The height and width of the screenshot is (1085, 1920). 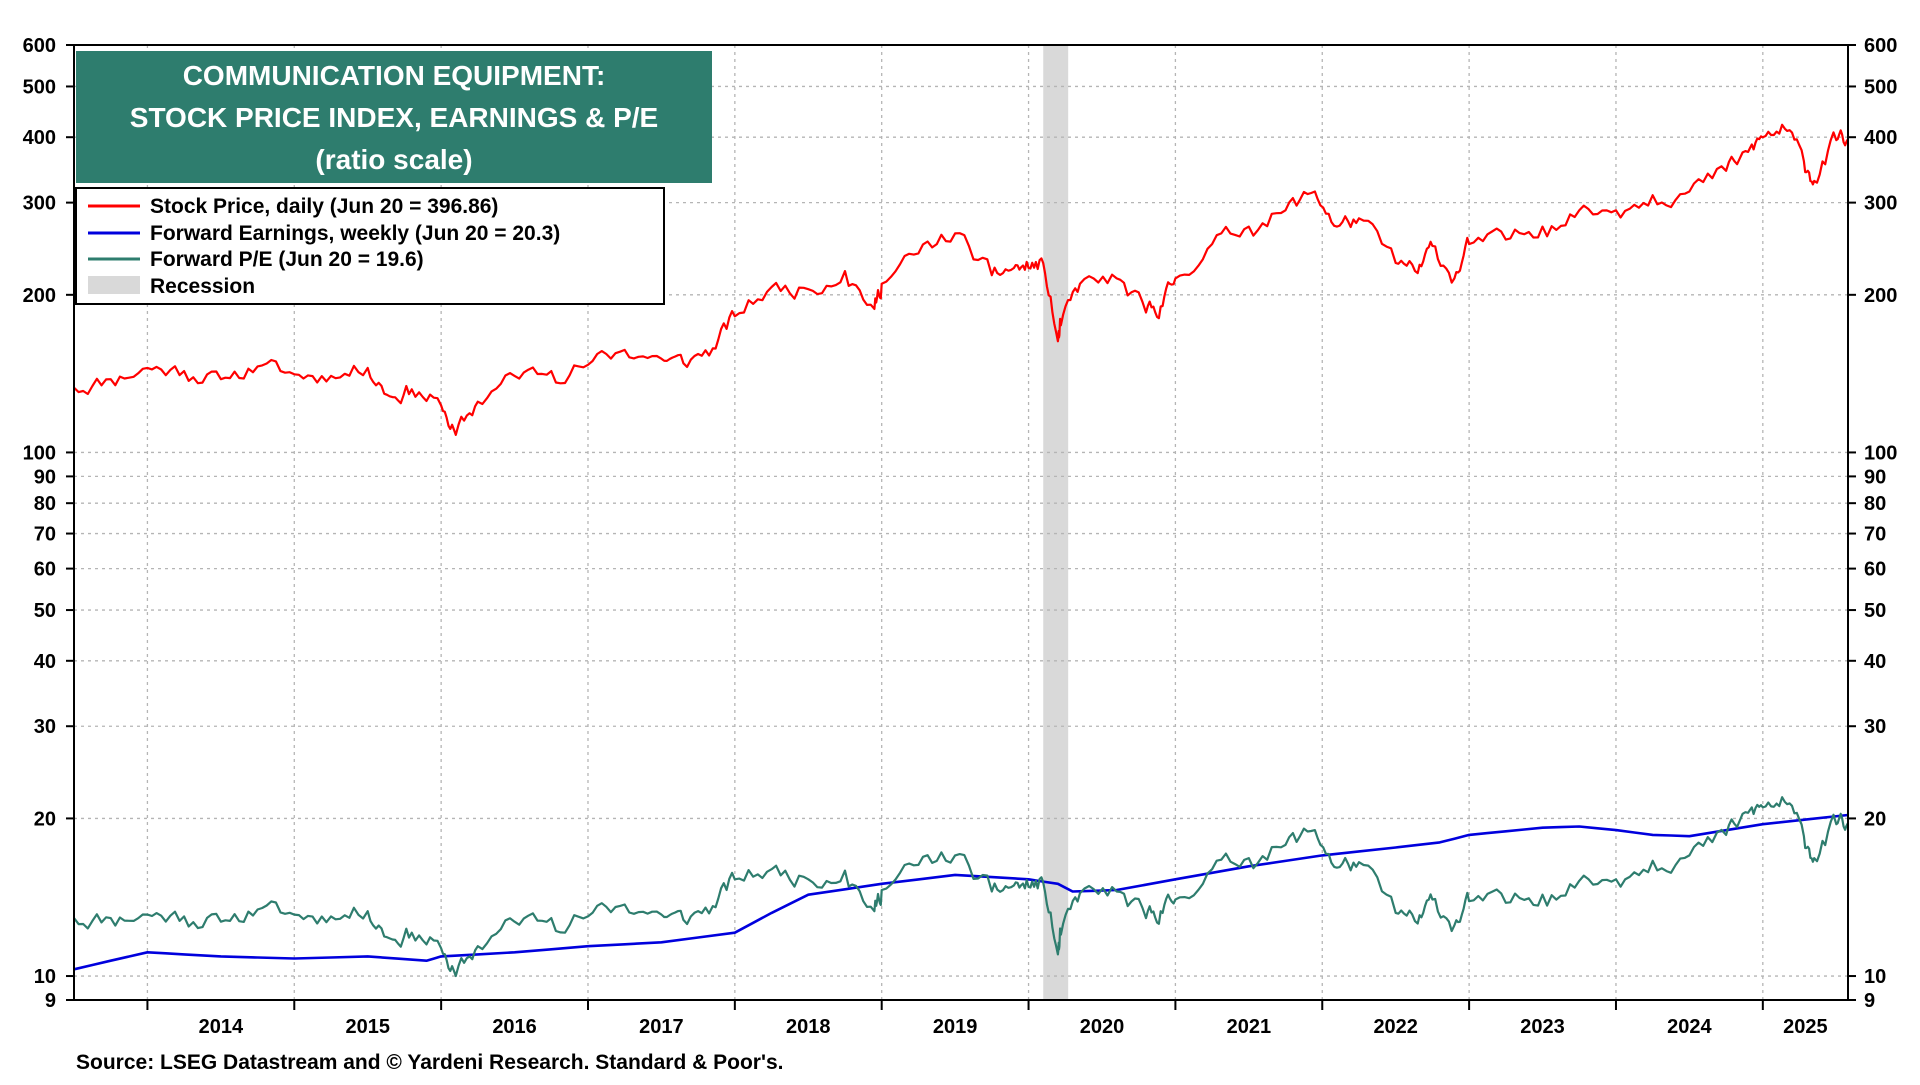 What do you see at coordinates (39, 453) in the screenshot?
I see `y-tick-label-left: 100` at bounding box center [39, 453].